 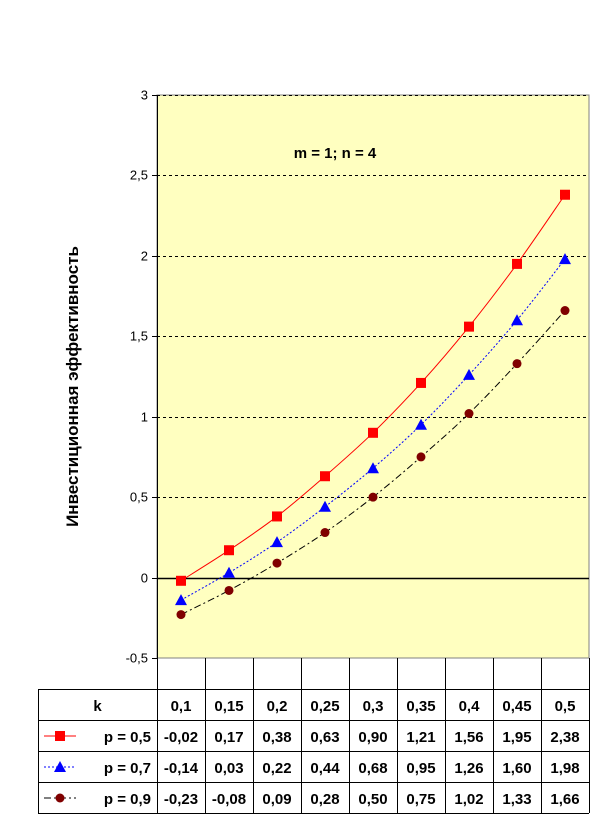 What do you see at coordinates (97, 706) in the screenshot?
I see `table-header-k: k` at bounding box center [97, 706].